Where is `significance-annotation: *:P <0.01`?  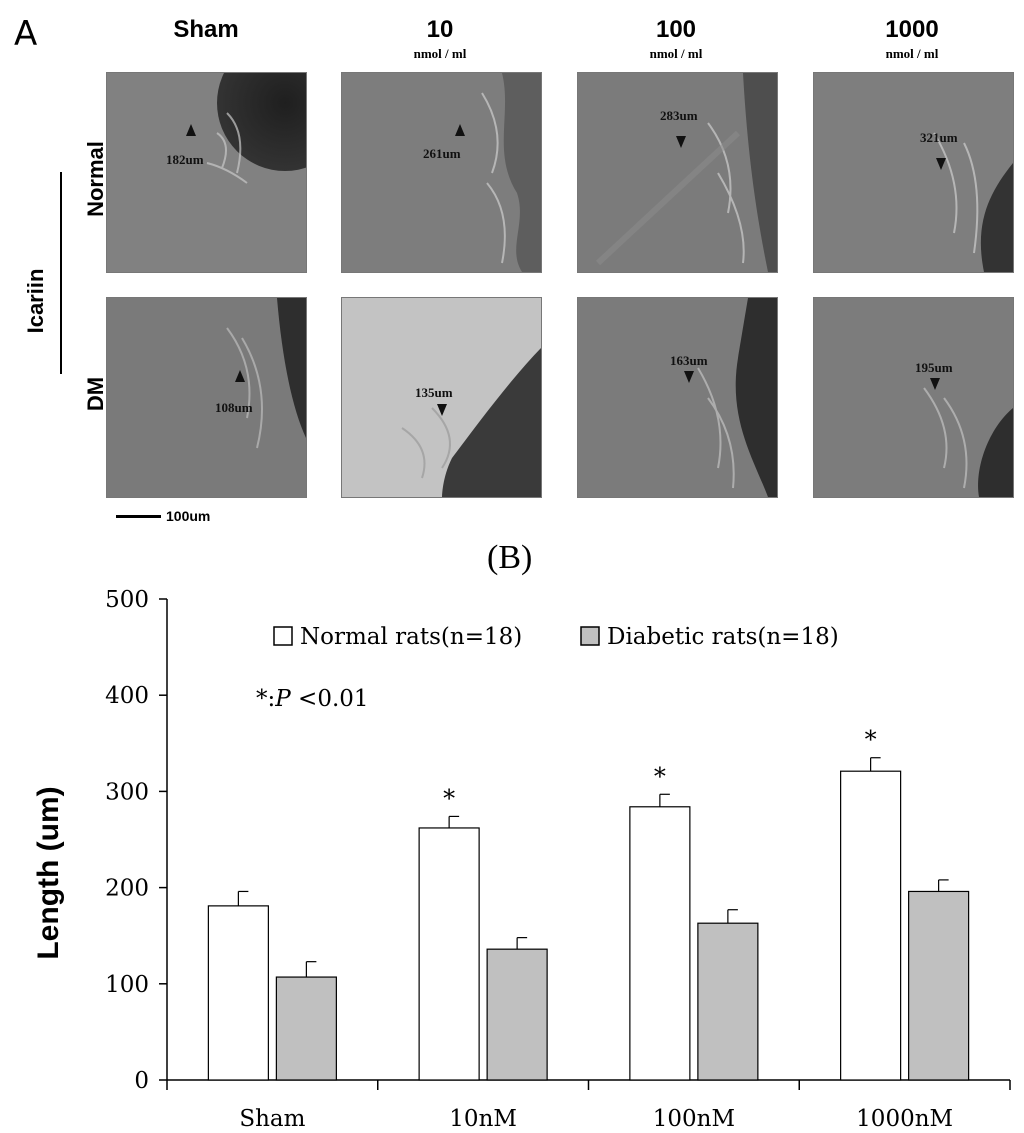
significance-annotation: *:P <0.01 is located at coordinates (312, 699).